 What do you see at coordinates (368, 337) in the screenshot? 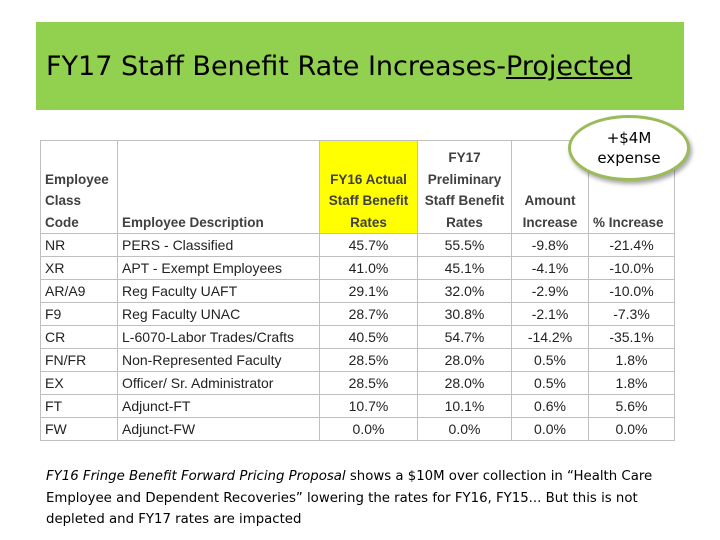
I see `cell-fy16-rate: 40.5%` at bounding box center [368, 337].